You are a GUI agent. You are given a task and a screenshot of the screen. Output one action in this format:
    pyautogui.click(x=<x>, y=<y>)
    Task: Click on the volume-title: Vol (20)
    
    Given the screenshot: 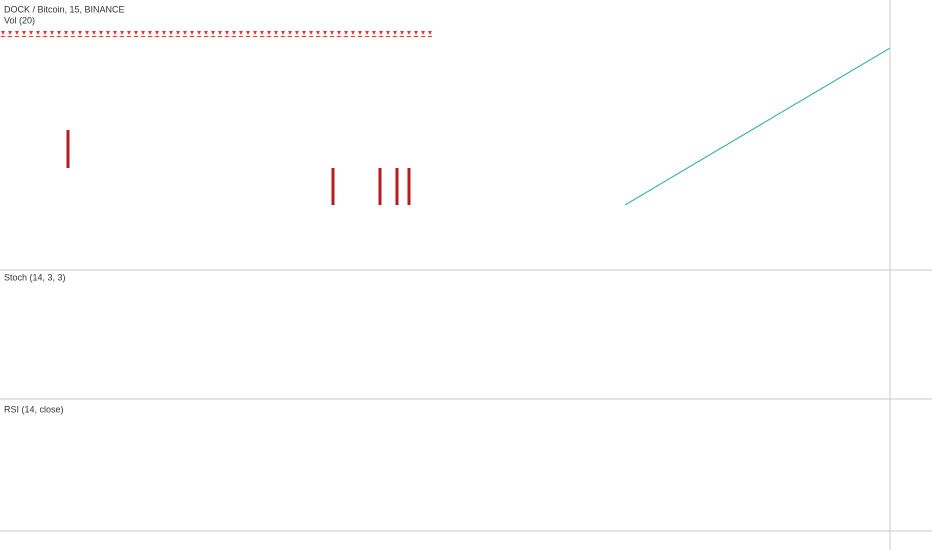 What is the action you would take?
    pyautogui.click(x=19, y=20)
    